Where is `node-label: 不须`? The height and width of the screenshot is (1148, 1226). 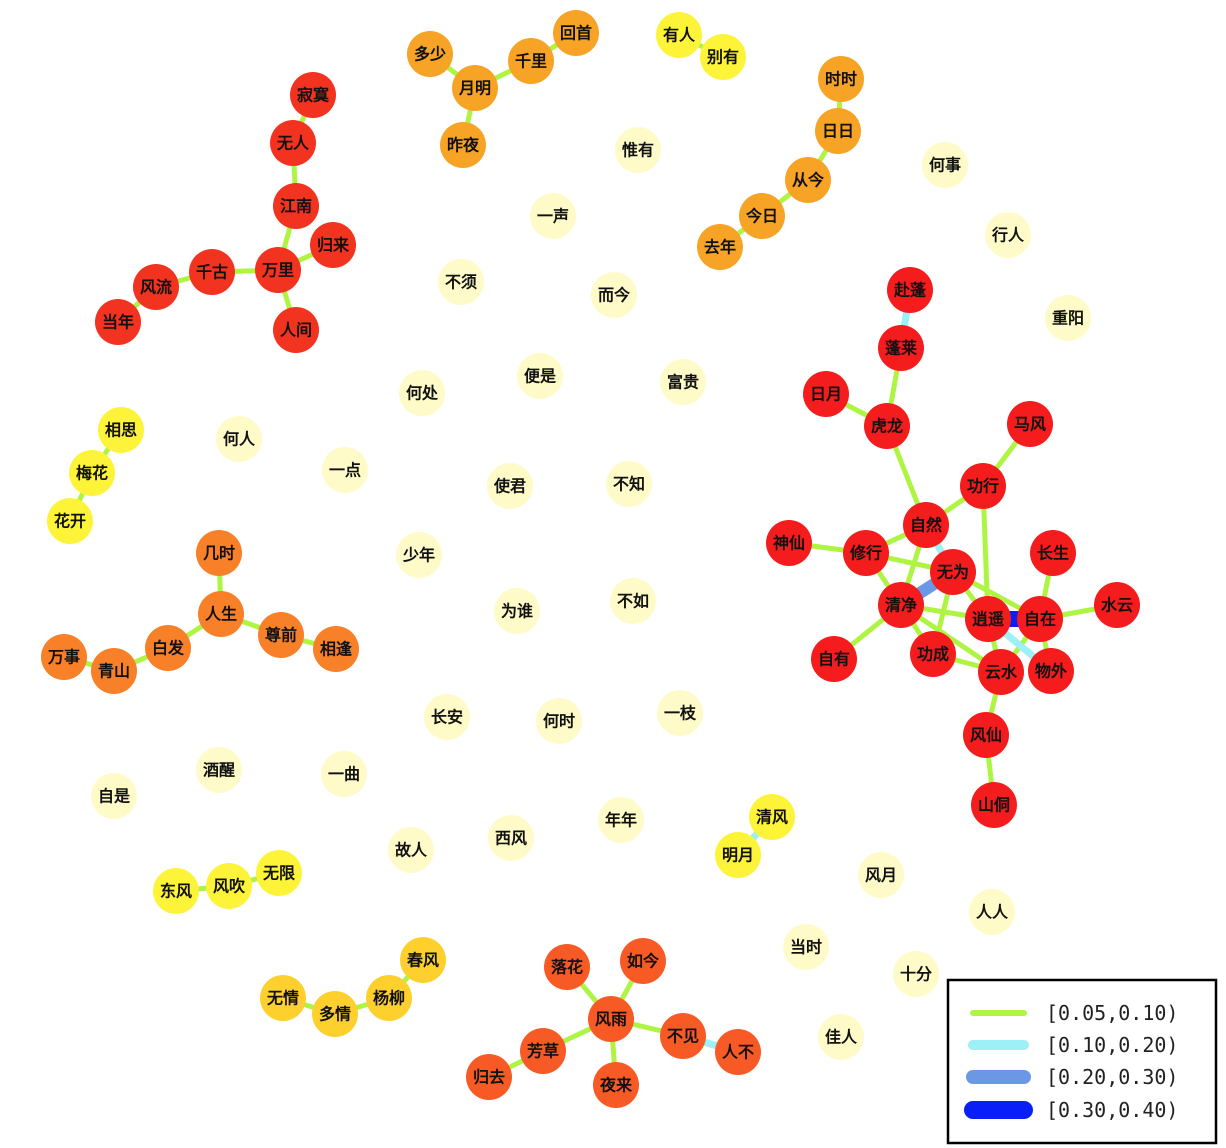
node-label: 不须 is located at coordinates (461, 282).